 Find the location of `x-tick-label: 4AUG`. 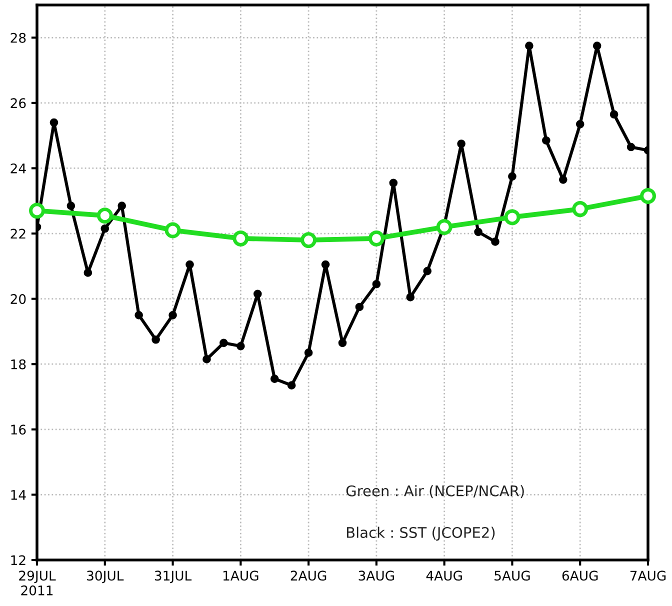

x-tick-label: 4AUG is located at coordinates (444, 575).